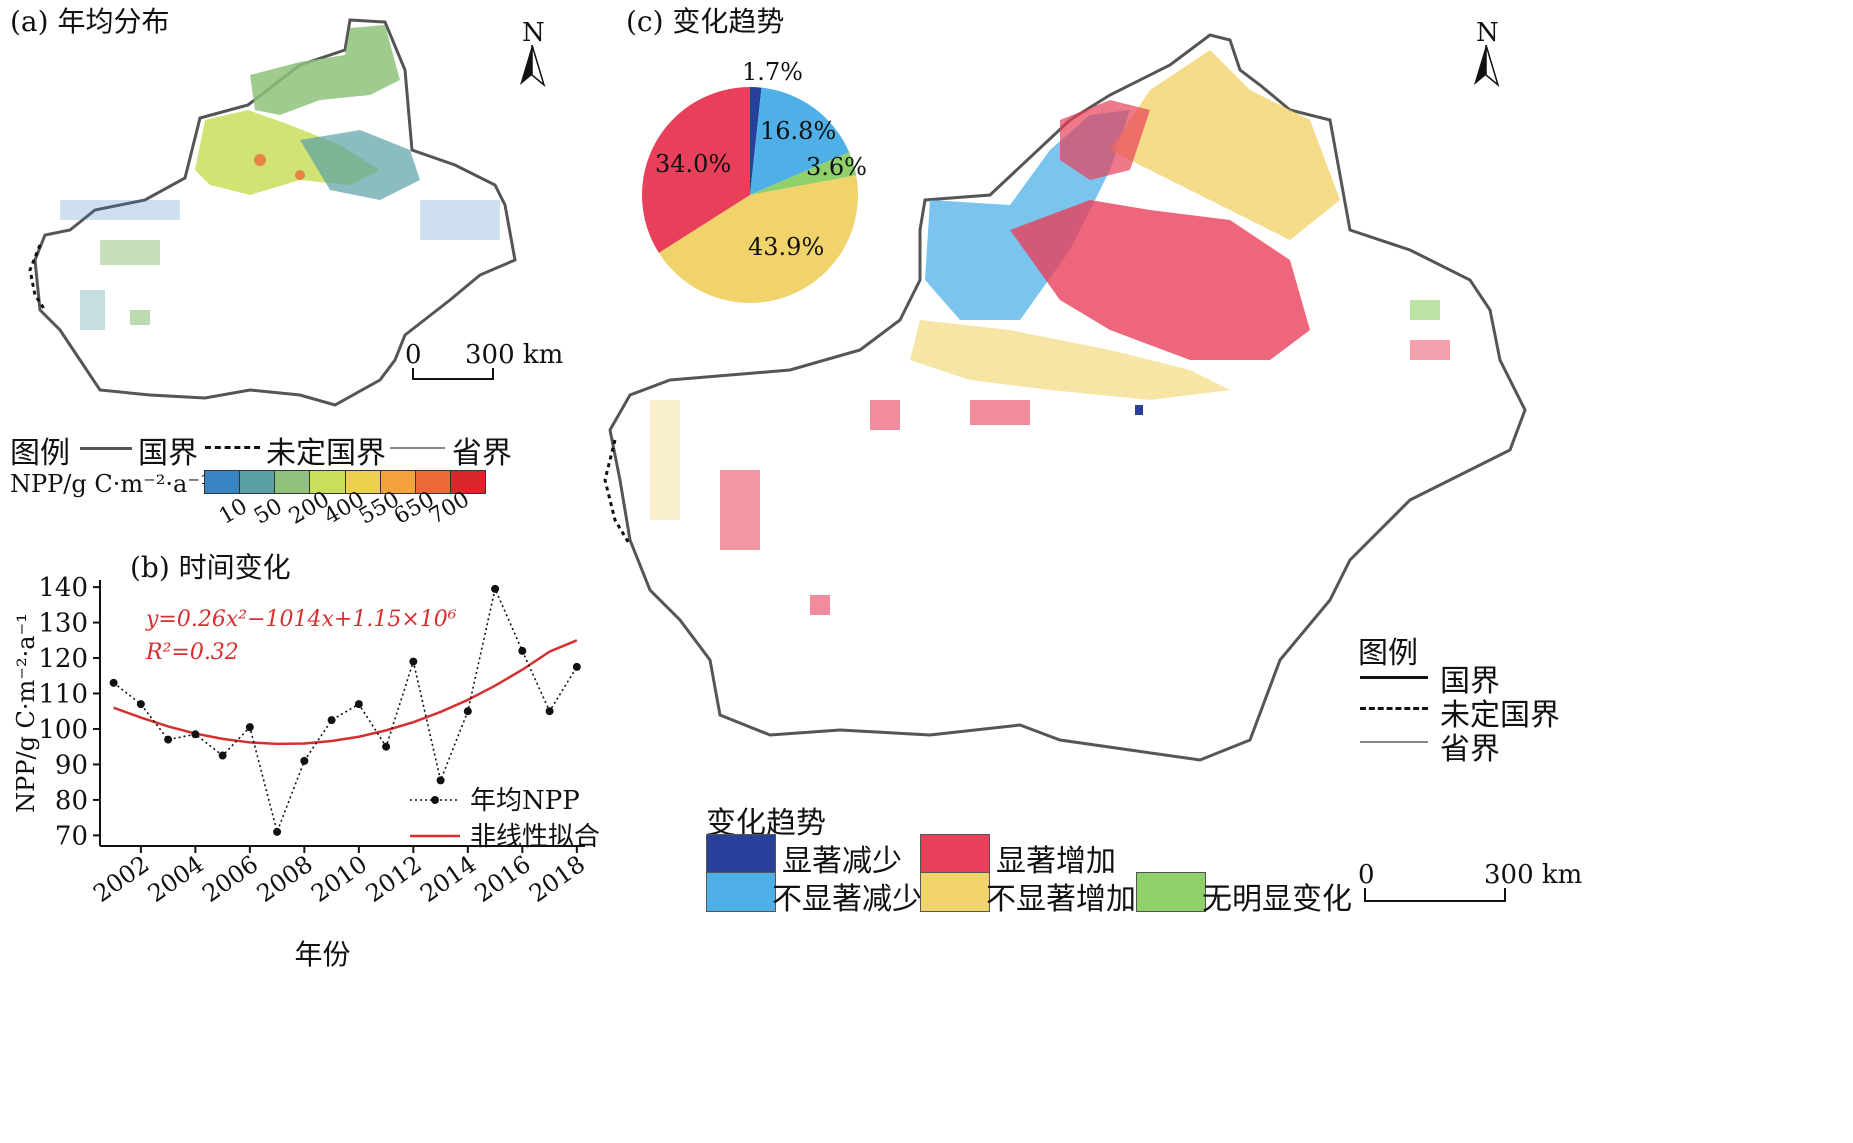  I want to click on trend-nonsig-increase: 不显著增加, so click(1061, 899).